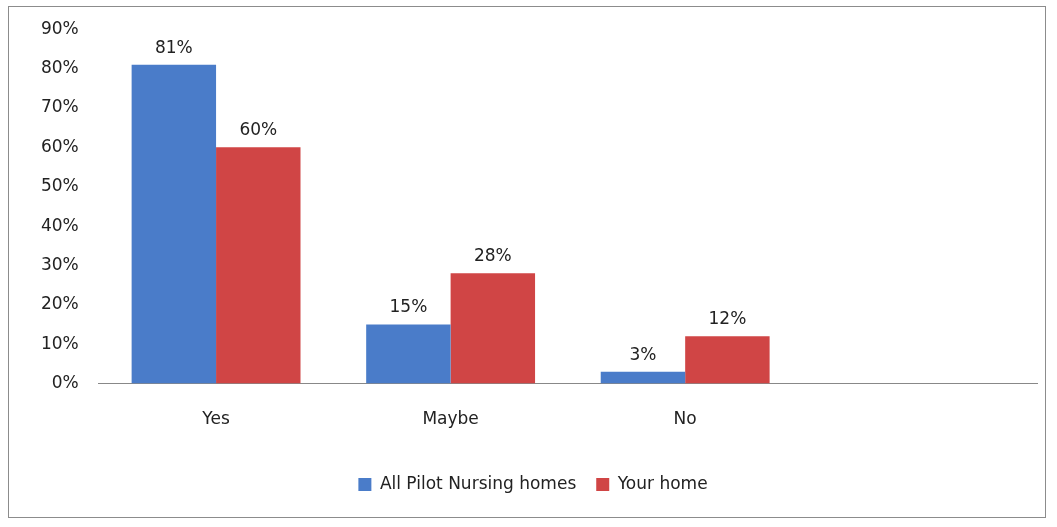 Image resolution: width=1057 pixels, height=527 pixels. What do you see at coordinates (59, 263) in the screenshot?
I see `y-tick-label: 30%` at bounding box center [59, 263].